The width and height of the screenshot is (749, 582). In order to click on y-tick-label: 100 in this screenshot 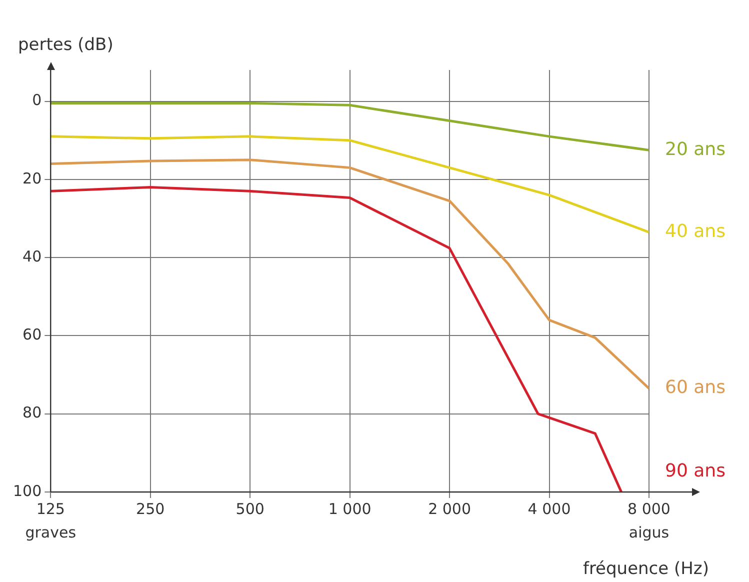, I will do `click(27, 491)`.